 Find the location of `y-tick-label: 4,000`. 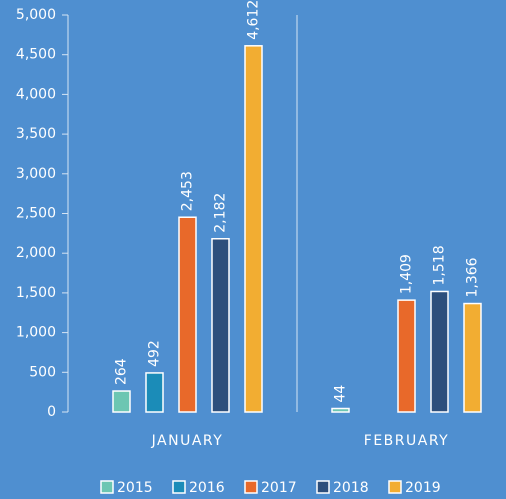

y-tick-label: 4,000 is located at coordinates (36, 94).